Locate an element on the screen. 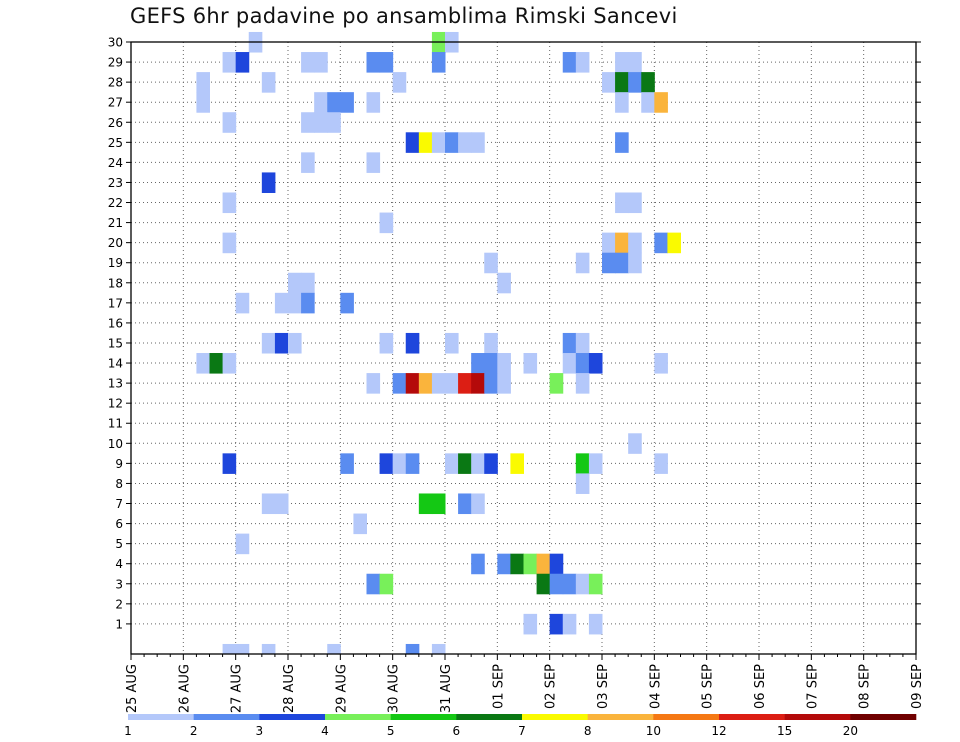 The image size is (960, 742). y-tick-label: 9 is located at coordinates (119, 464).